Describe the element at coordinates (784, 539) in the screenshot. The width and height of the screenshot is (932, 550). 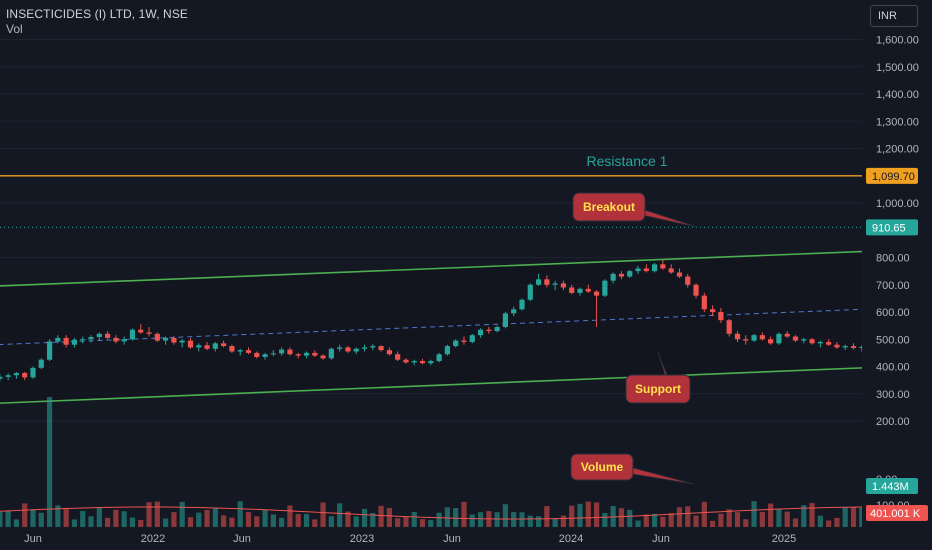
I see `time-tick-label: 2025` at that location.